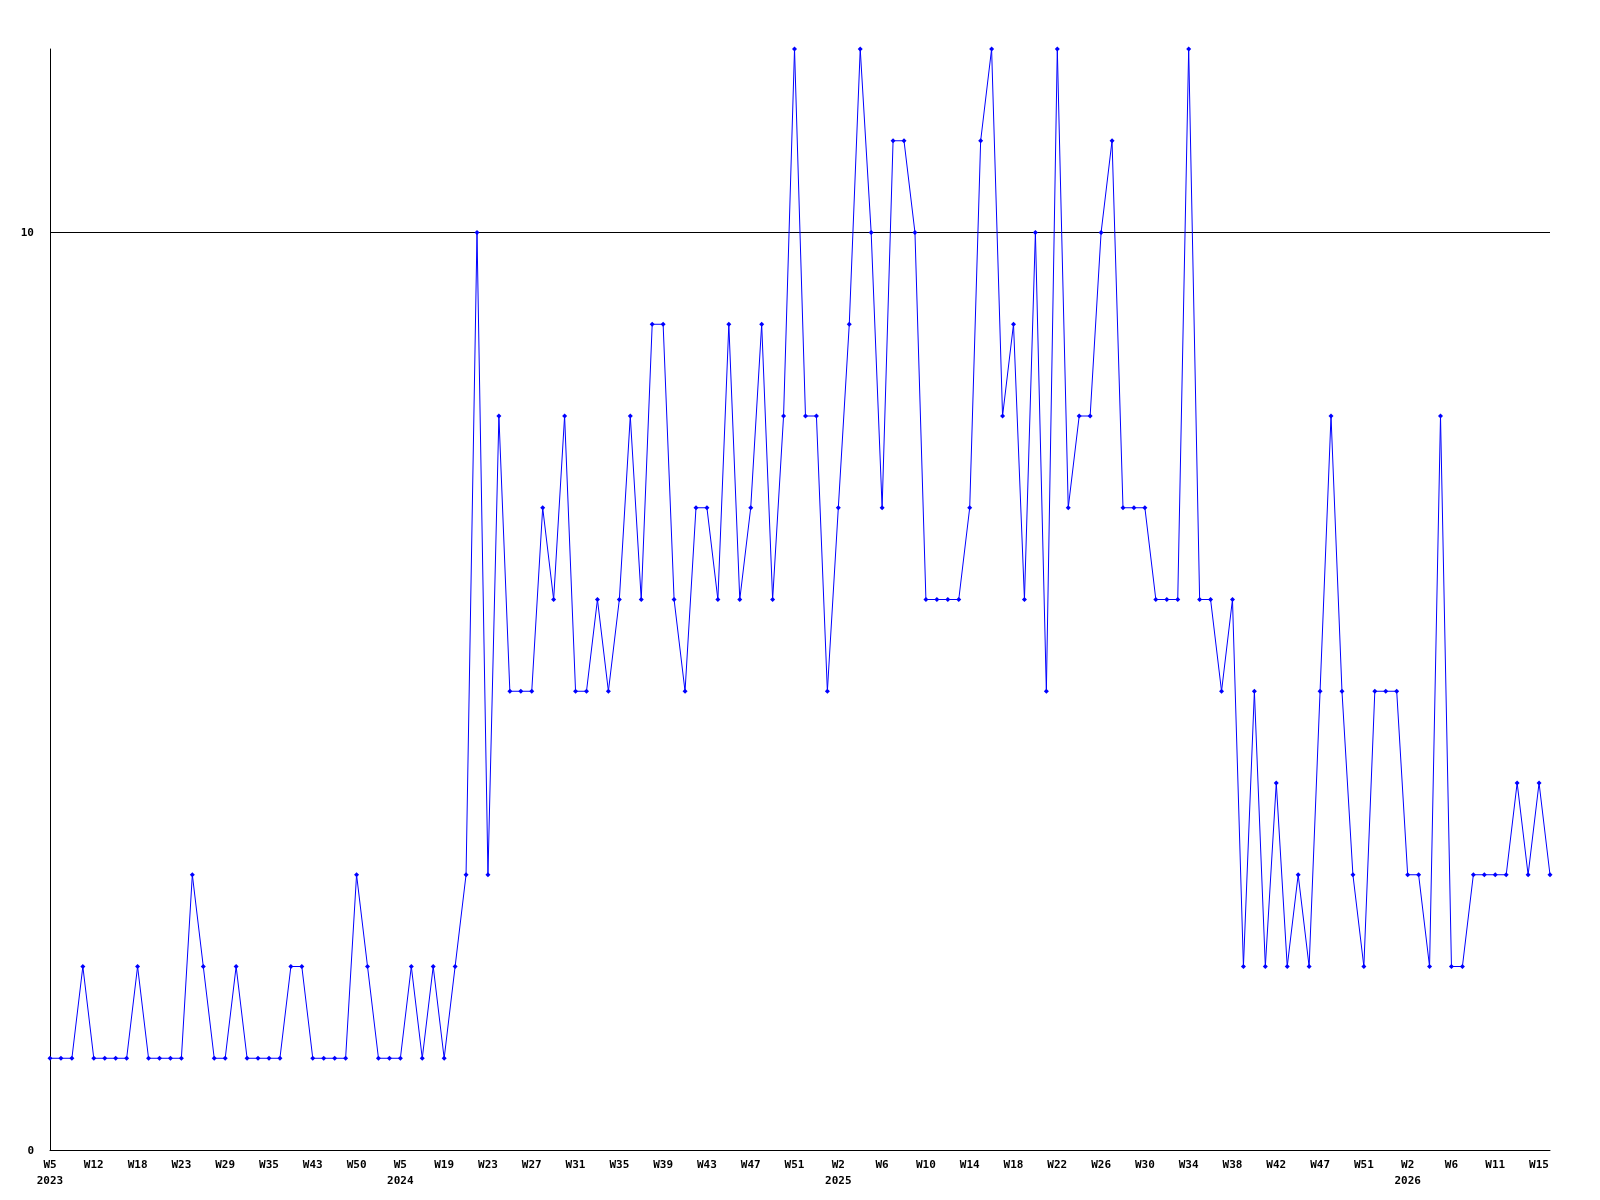 This screenshot has height=1200, width=1600. I want to click on y-tick-label: 0, so click(30, 1150).